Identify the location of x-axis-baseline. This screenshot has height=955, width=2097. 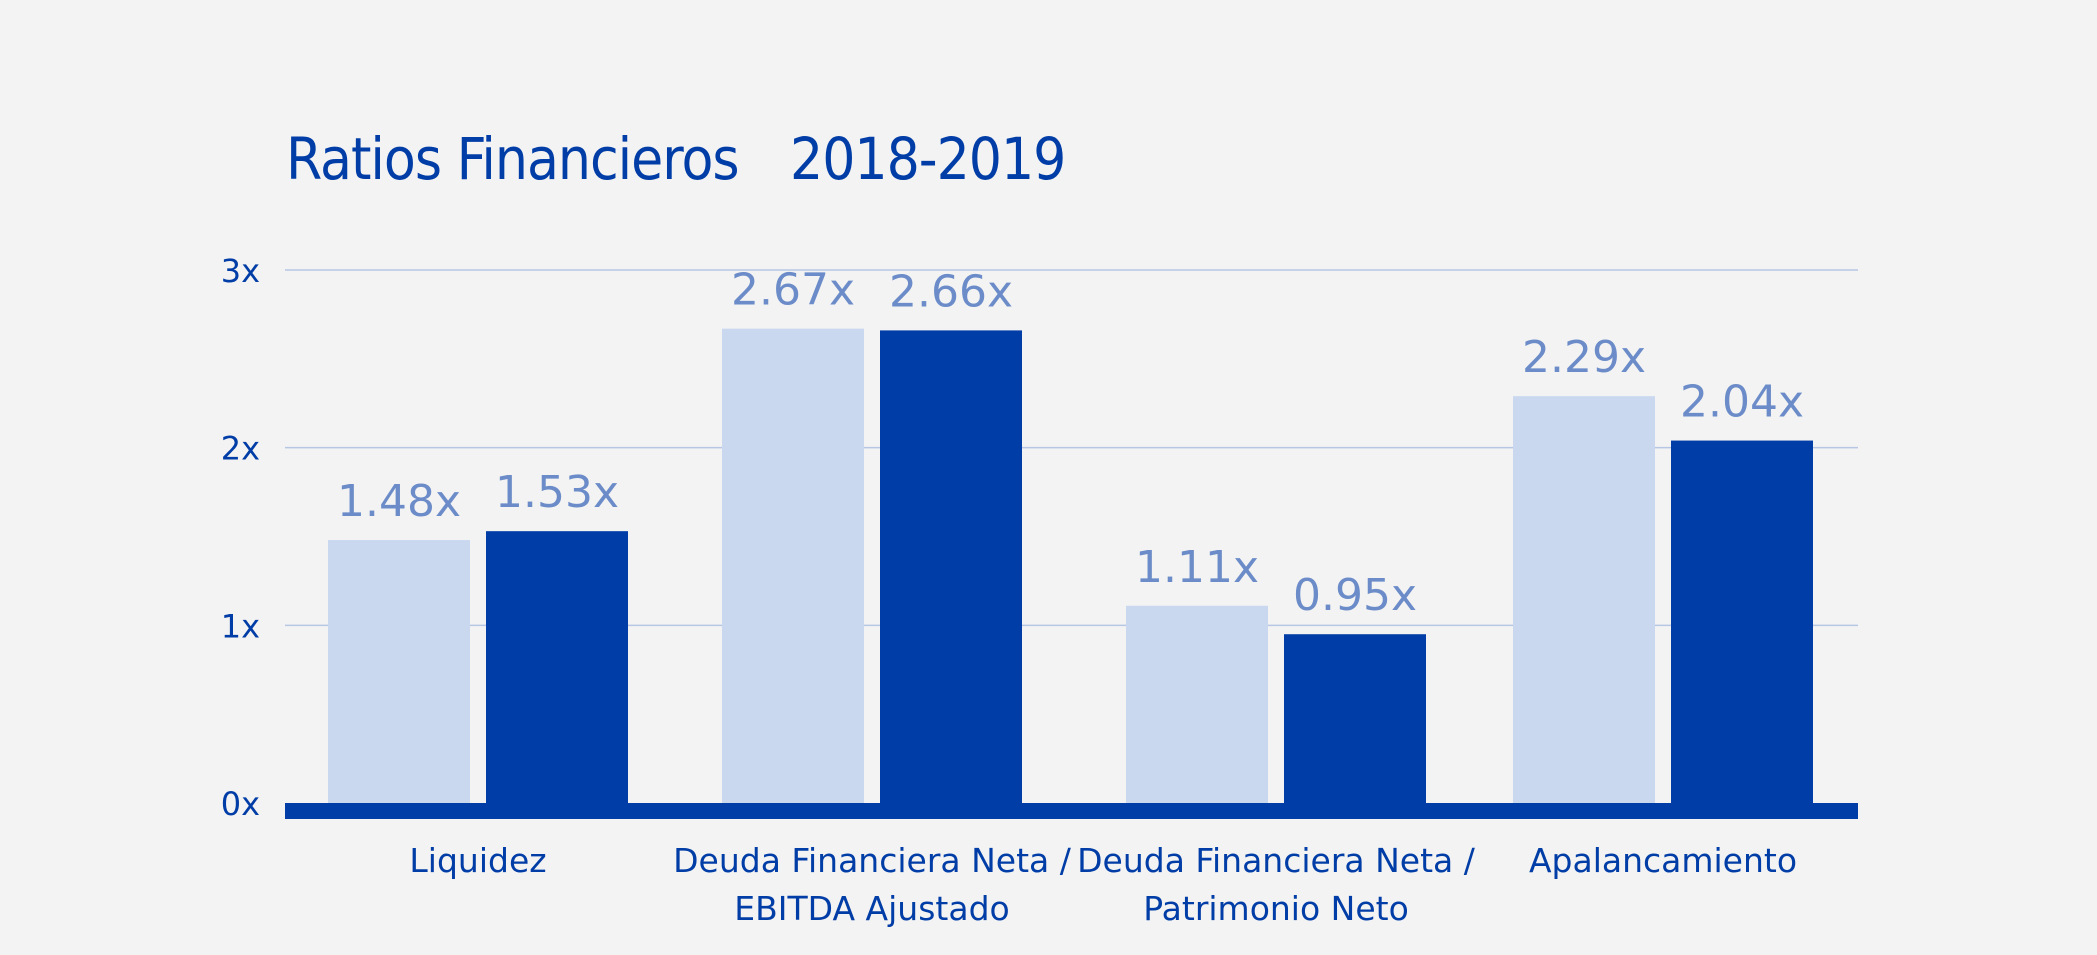
(1071, 811).